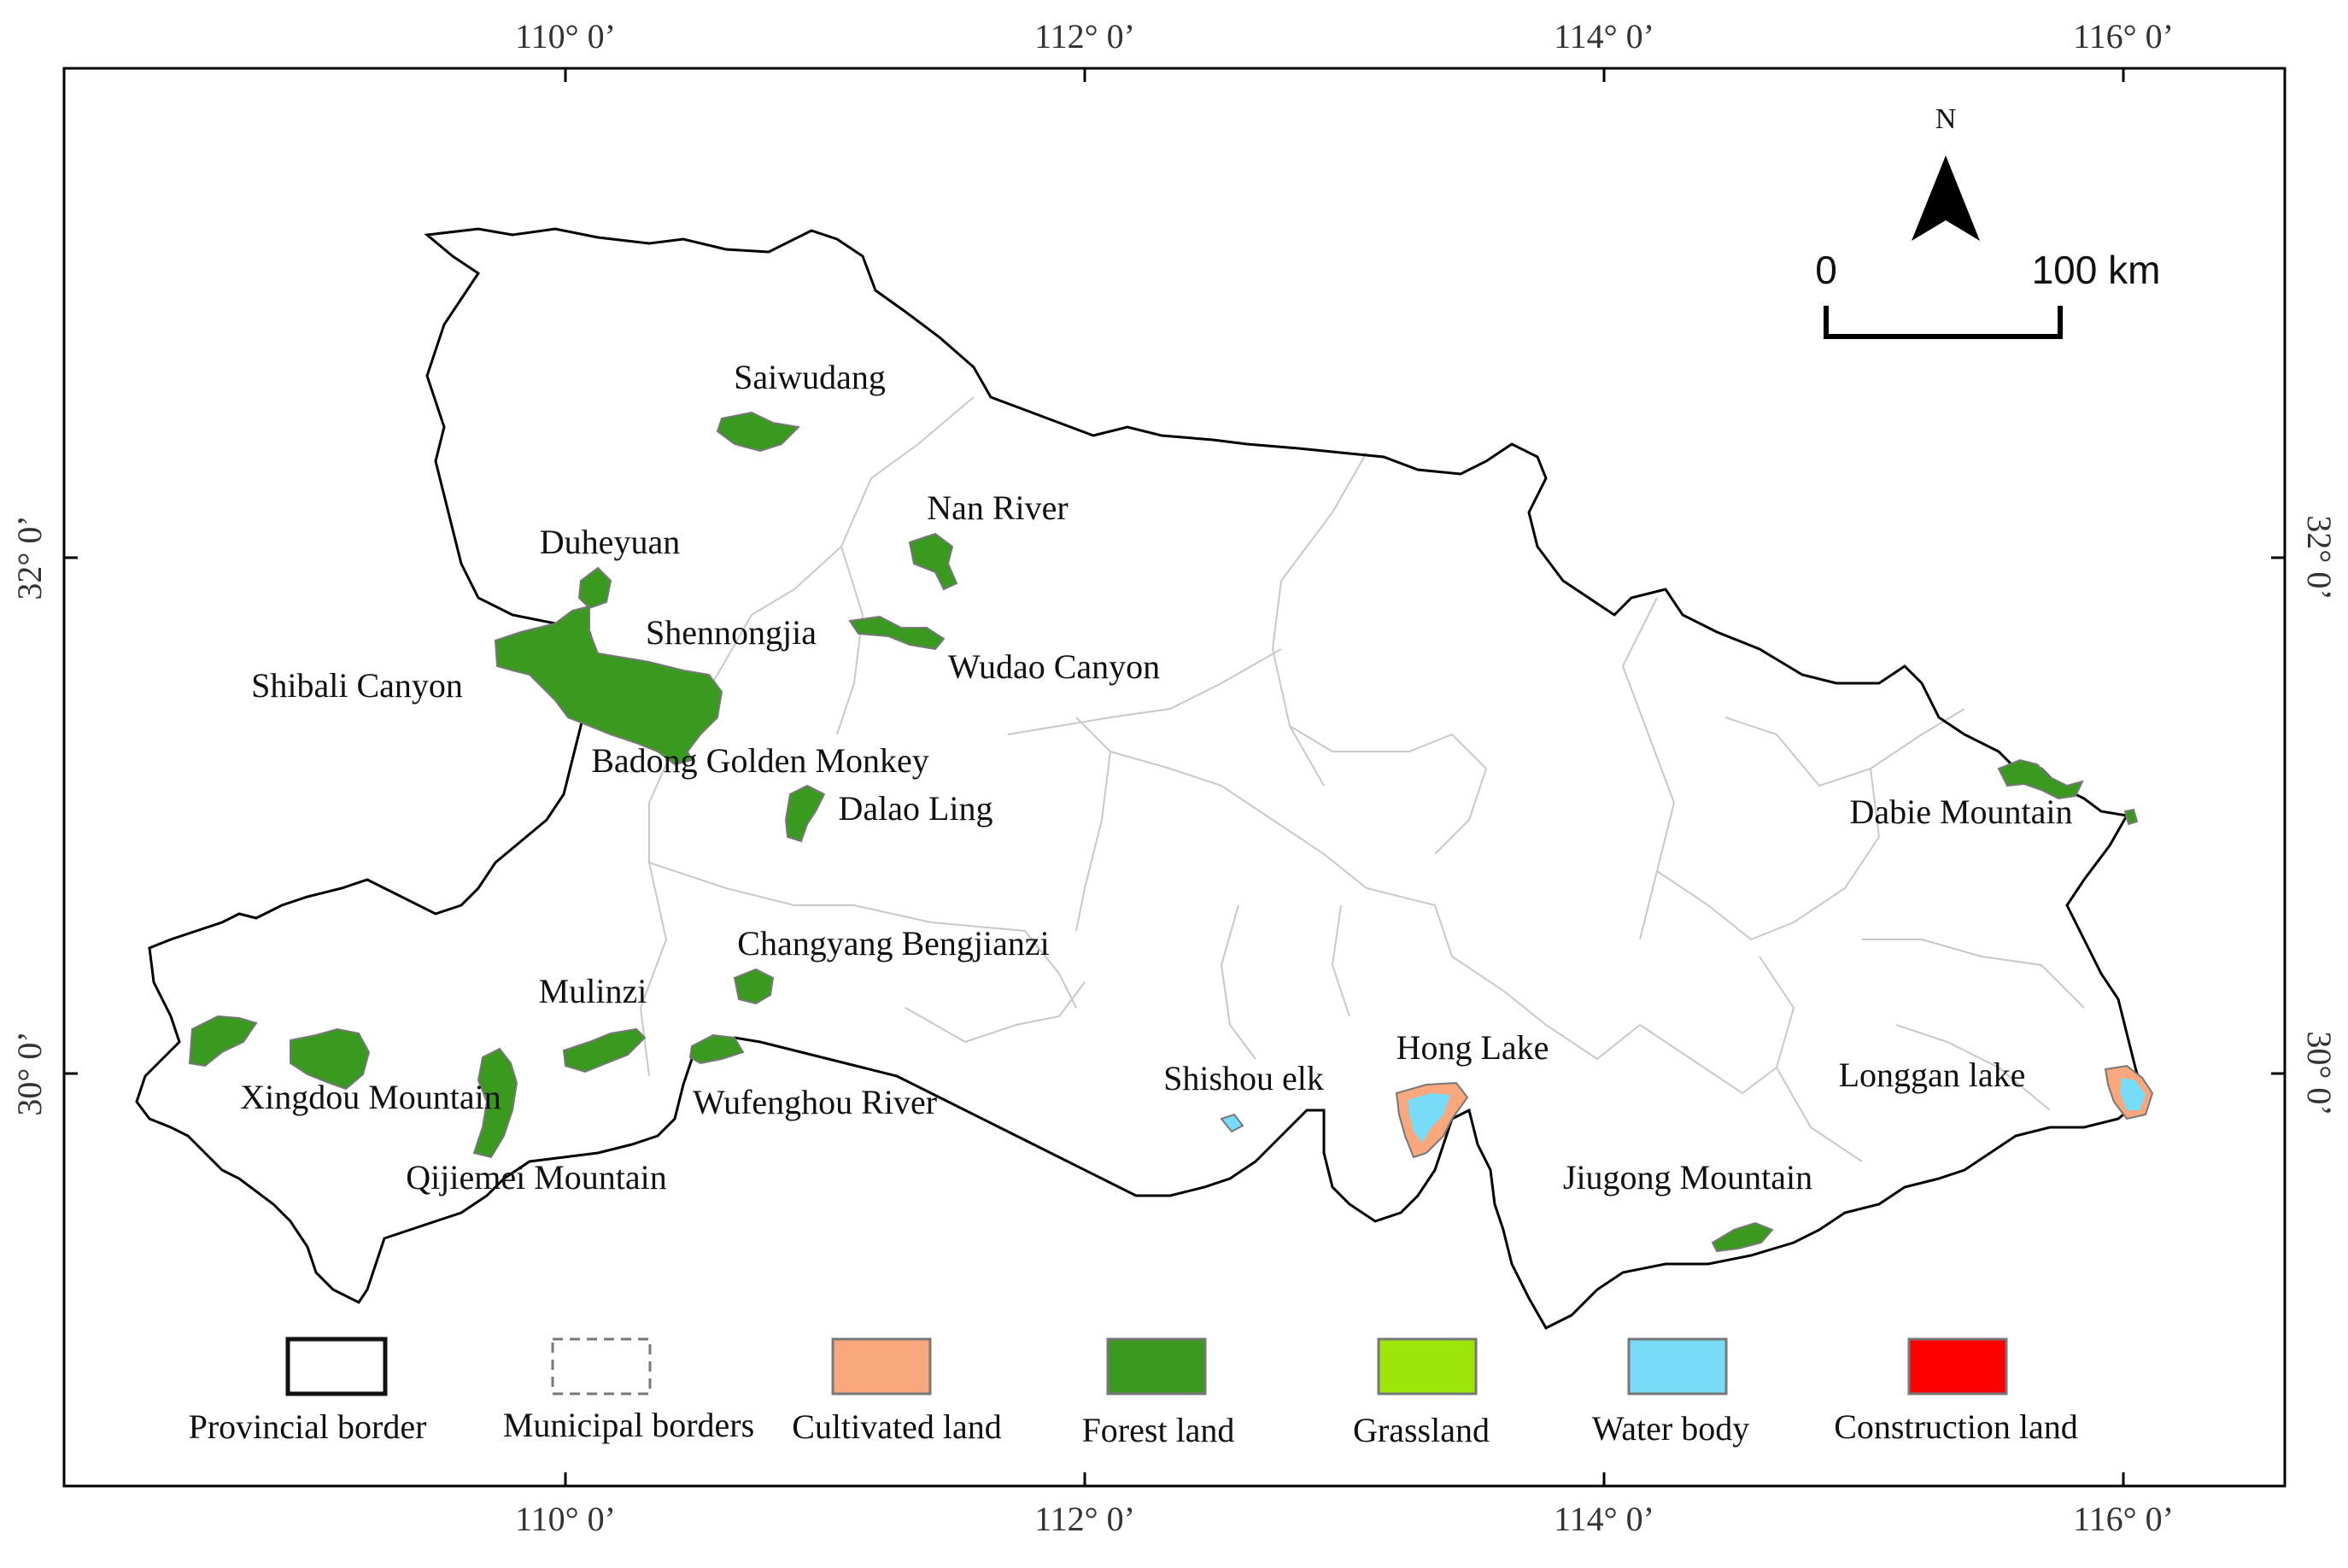 The width and height of the screenshot is (2348, 1568). I want to click on area-nan-river, so click(933, 561).